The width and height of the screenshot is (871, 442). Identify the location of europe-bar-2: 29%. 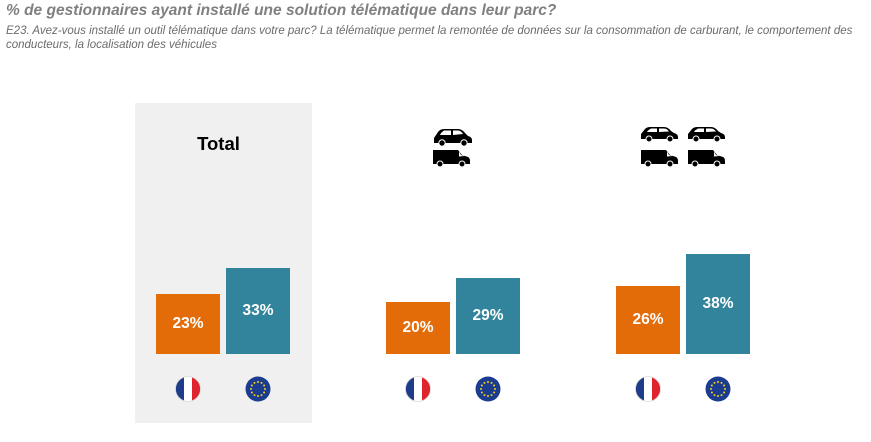
(488, 316).